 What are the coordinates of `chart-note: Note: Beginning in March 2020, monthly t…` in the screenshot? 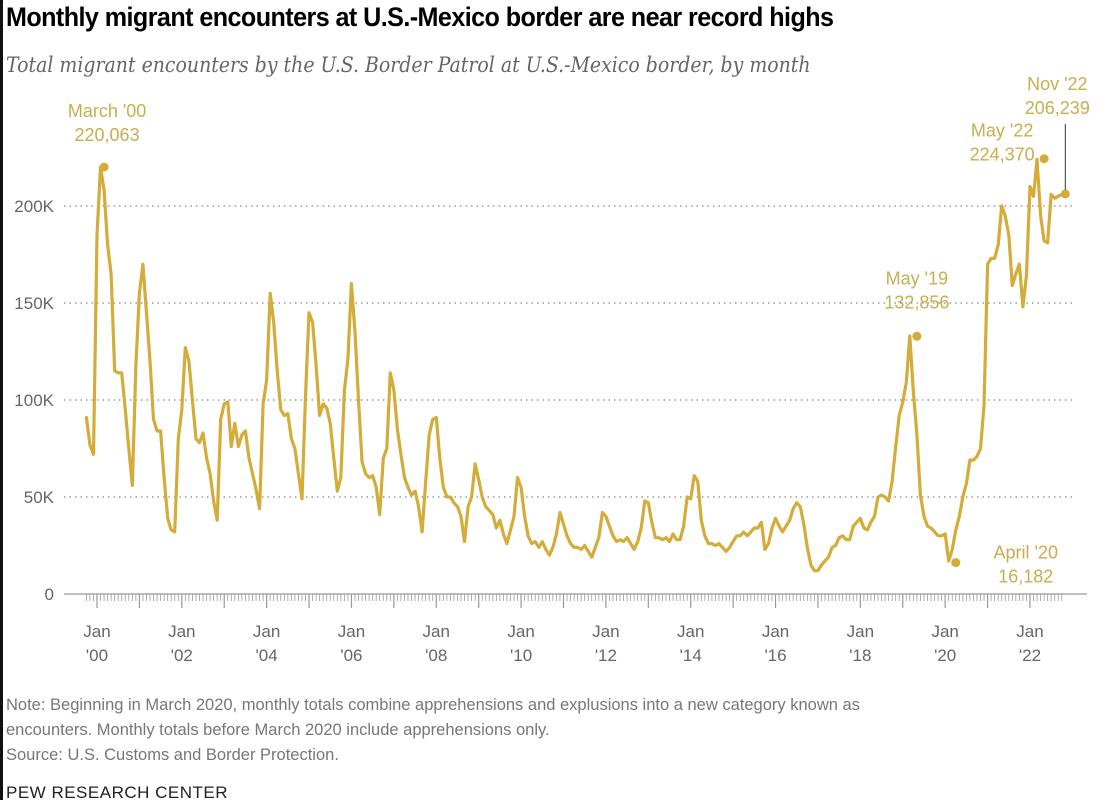 It's located at (551, 730).